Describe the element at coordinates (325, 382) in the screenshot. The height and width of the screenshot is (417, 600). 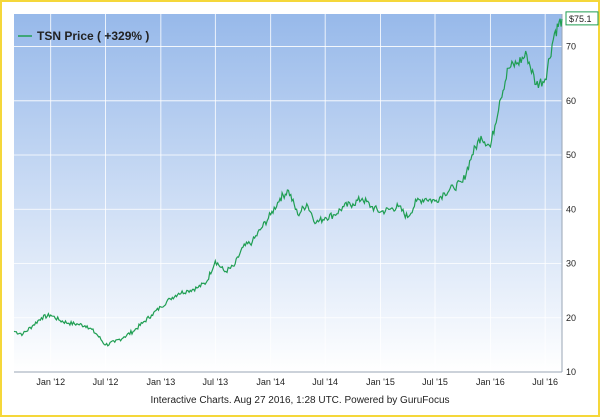
I see `x-tick-label: Jul '14` at that location.